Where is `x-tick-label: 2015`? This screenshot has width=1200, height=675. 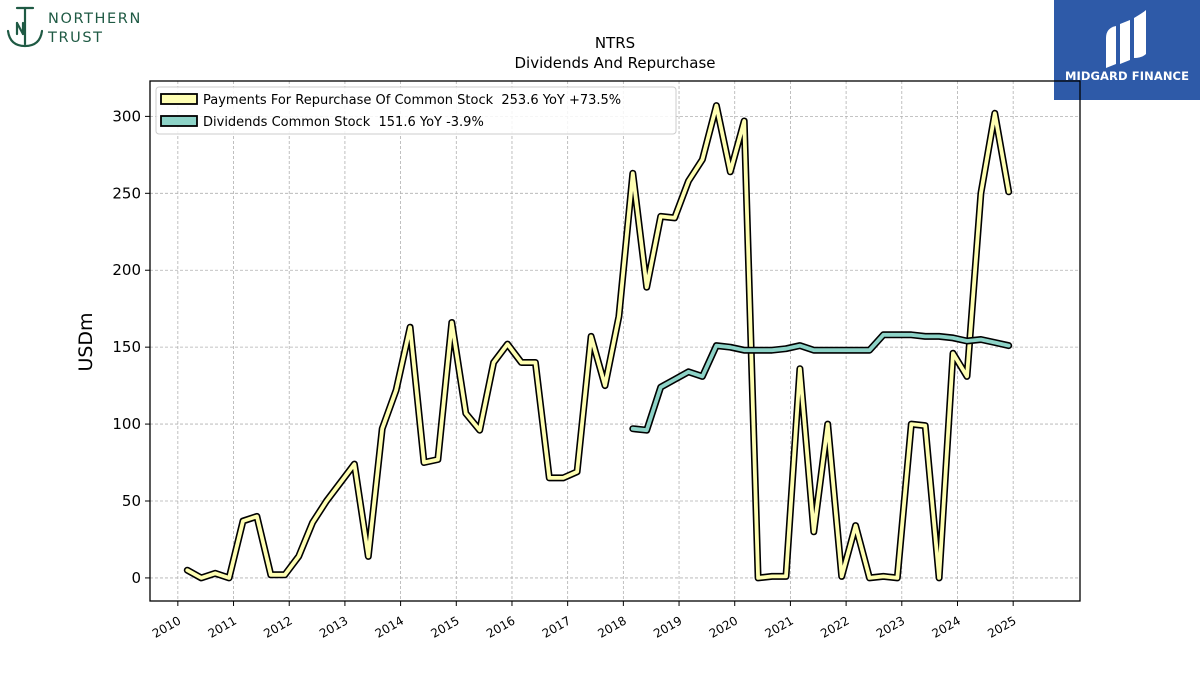 x-tick-label: 2015 is located at coordinates (444, 626).